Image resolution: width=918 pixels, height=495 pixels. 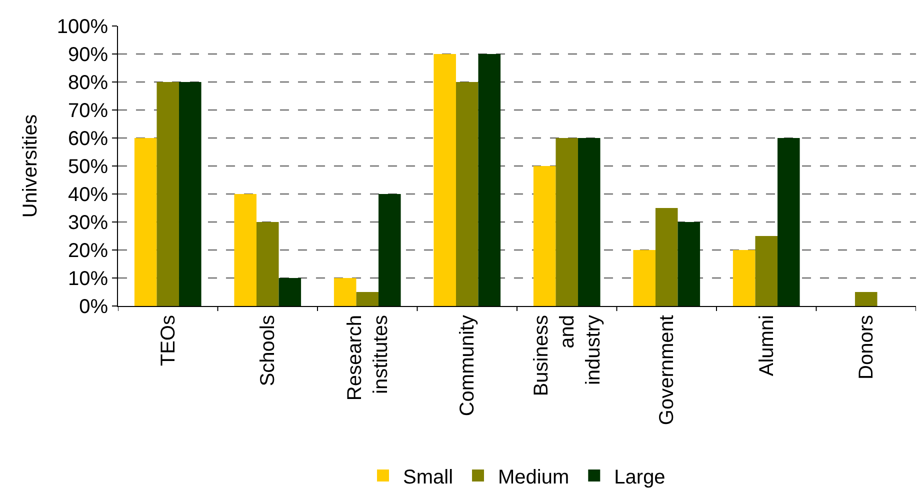 I want to click on y-tick-label: 10%, so click(x=88, y=279).